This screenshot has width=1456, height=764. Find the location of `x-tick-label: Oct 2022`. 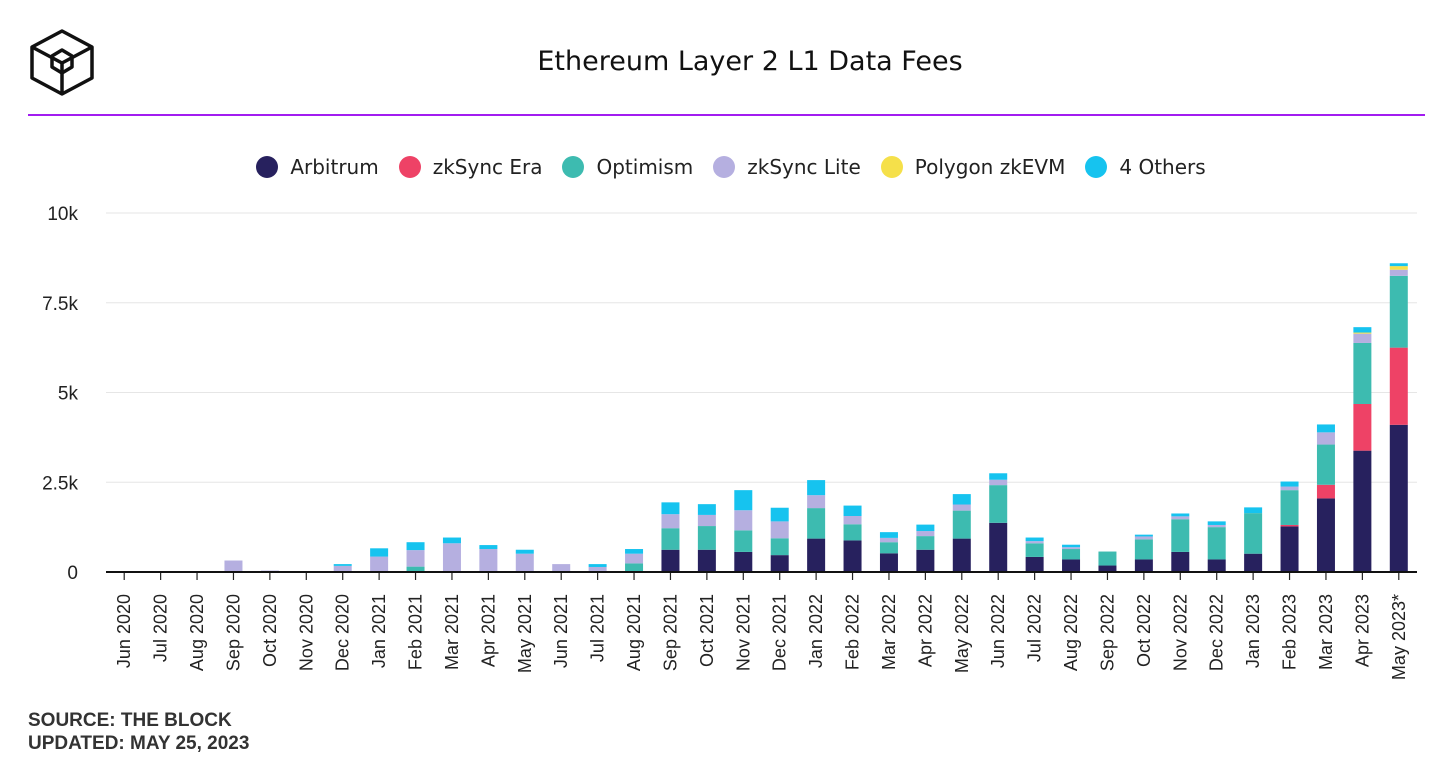

x-tick-label: Oct 2022 is located at coordinates (1144, 630).